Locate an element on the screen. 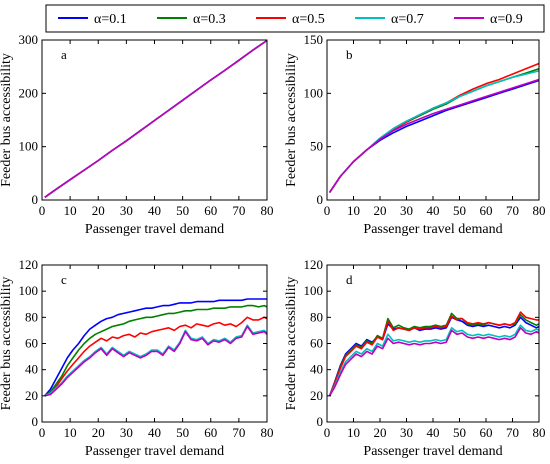  y-tick-label: 300 is located at coordinates (29, 39).